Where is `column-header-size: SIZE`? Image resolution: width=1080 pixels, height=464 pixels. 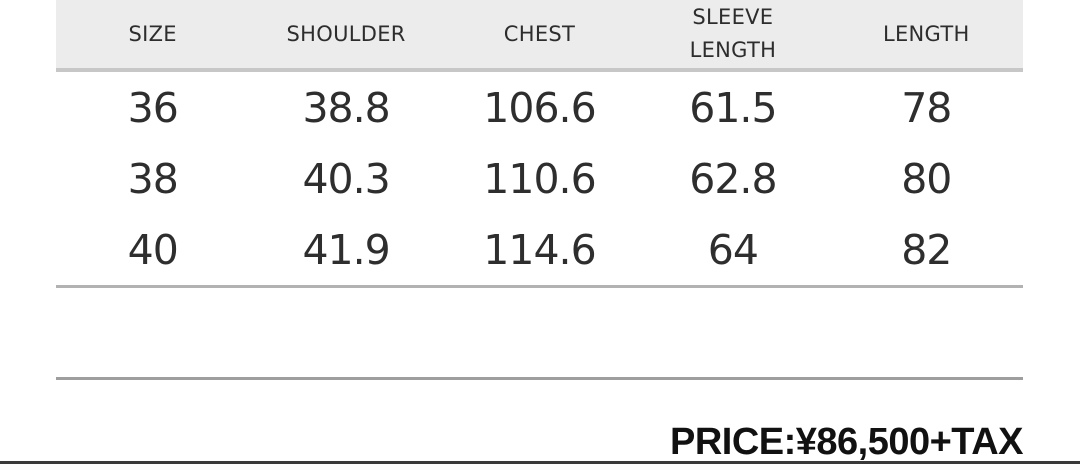 column-header-size: SIZE is located at coordinates (152, 33).